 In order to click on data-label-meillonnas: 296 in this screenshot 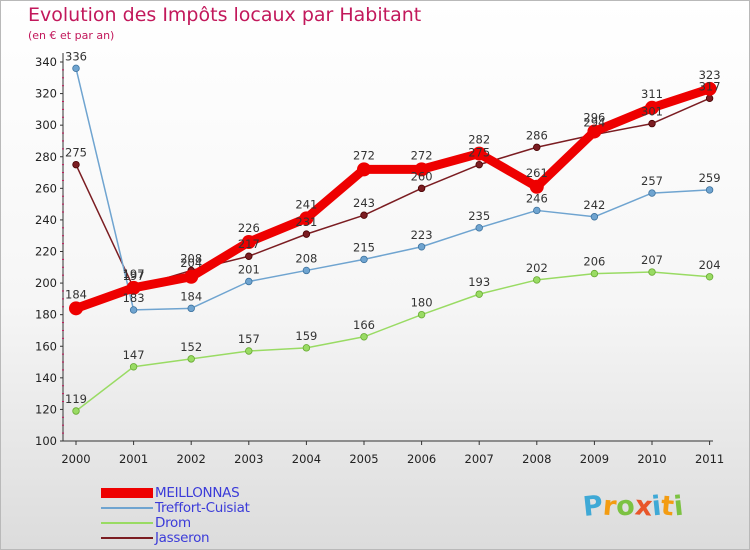, I will do `click(594, 117)`.